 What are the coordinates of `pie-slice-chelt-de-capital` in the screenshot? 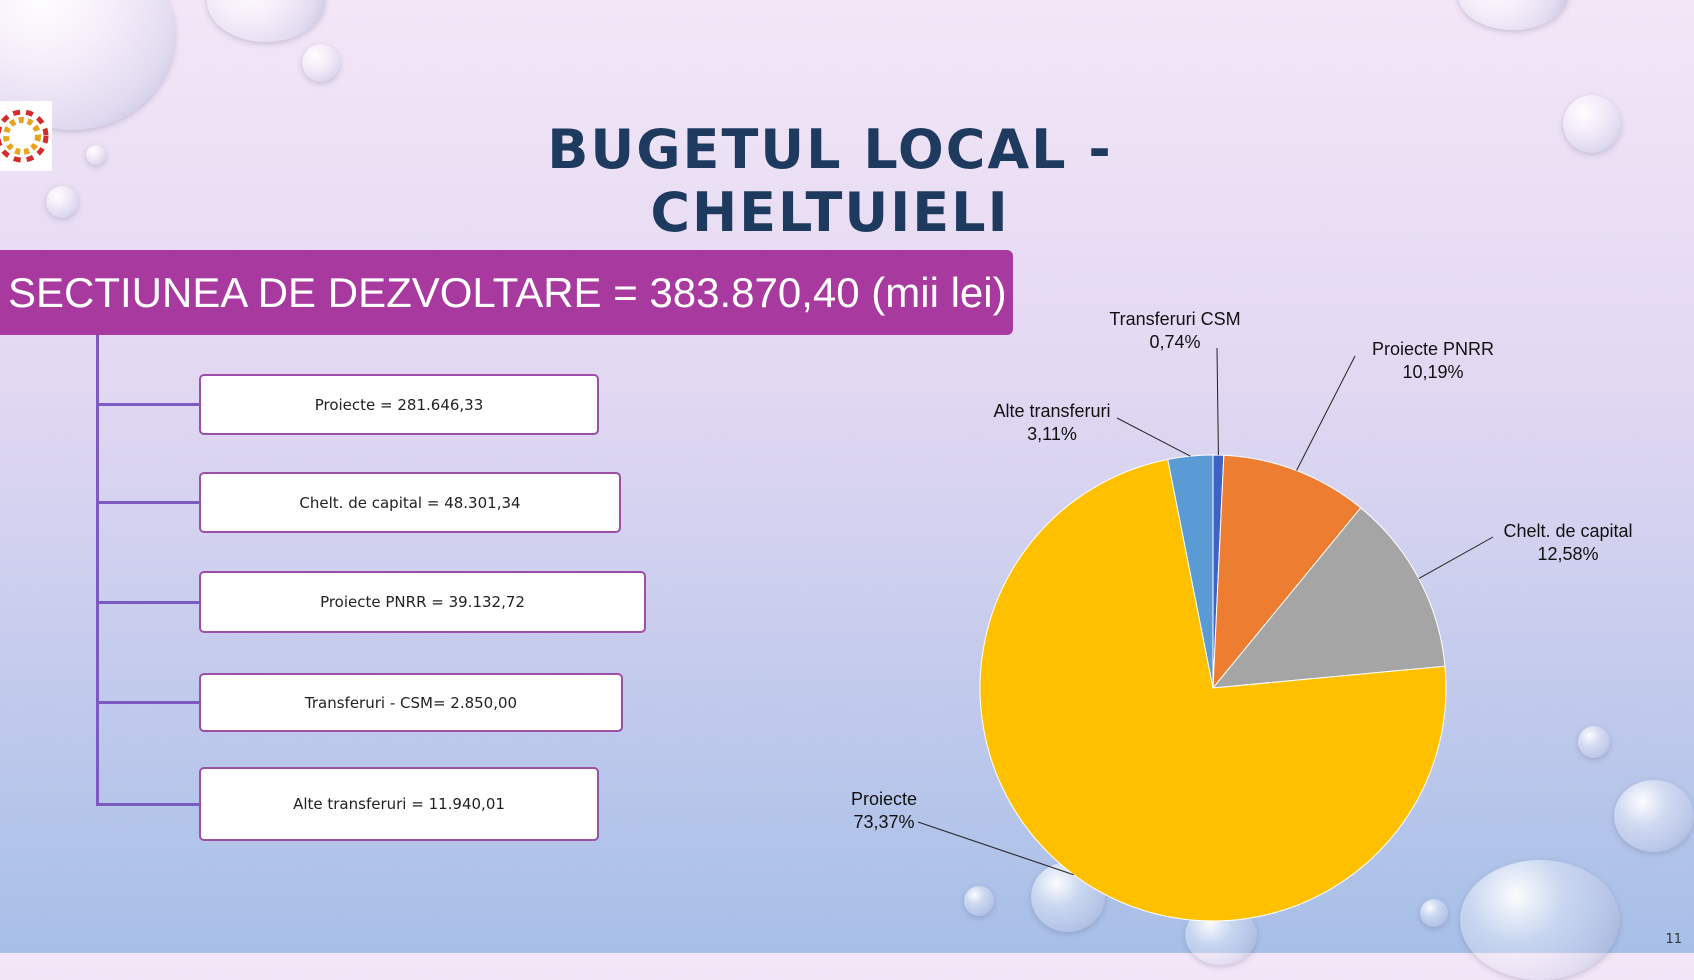 It's located at (1328, 598).